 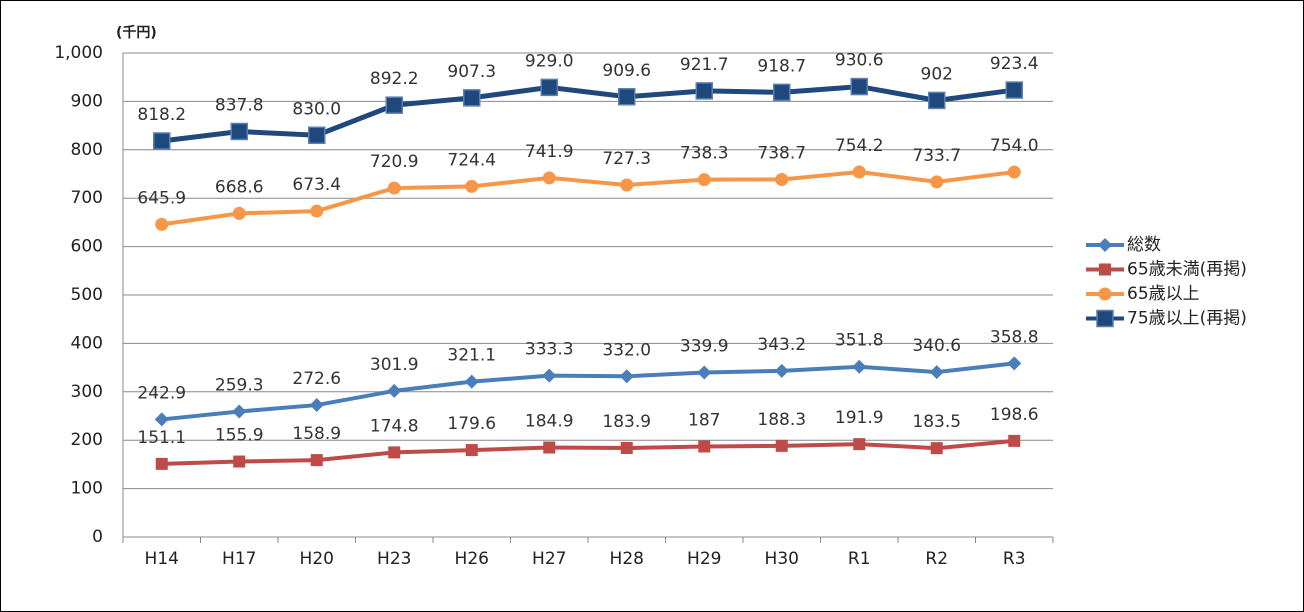 I want to click on legend-label: 75歳以上(再掲), so click(x=1187, y=319).